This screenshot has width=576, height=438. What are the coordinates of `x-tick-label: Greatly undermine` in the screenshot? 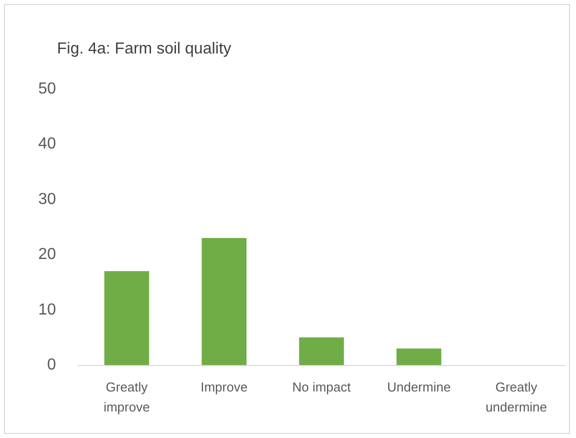 It's located at (517, 397).